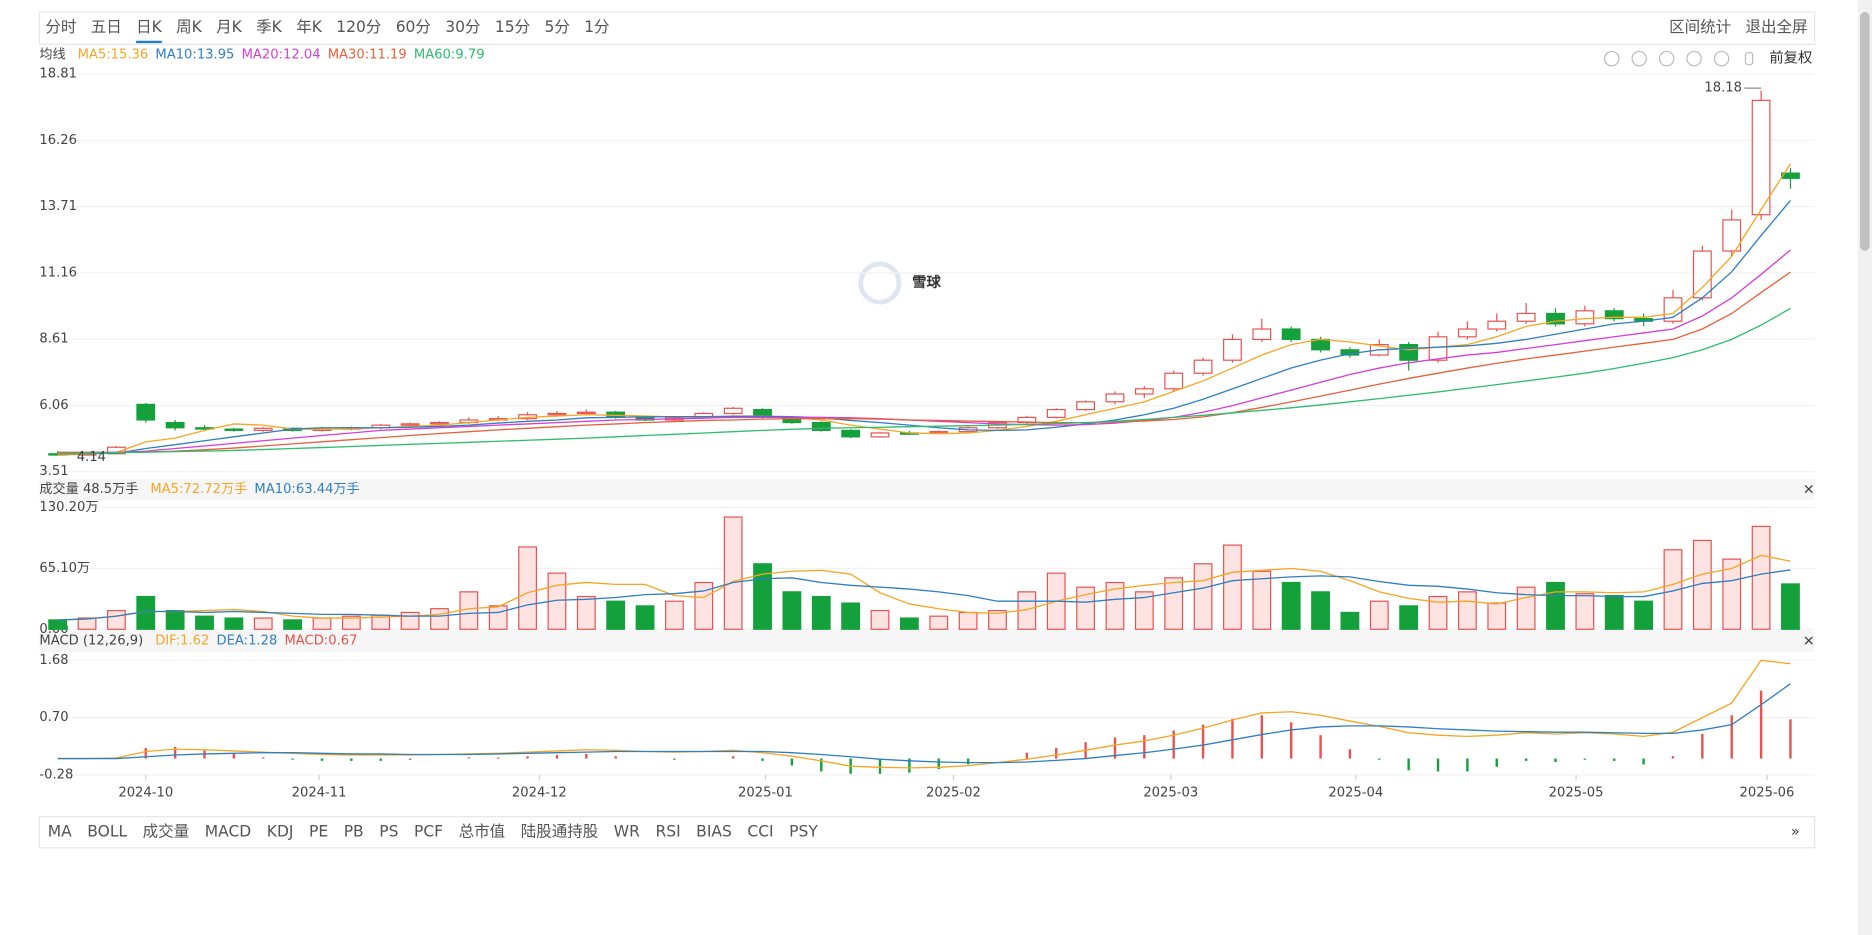 Image resolution: width=1872 pixels, height=935 pixels. Describe the element at coordinates (166, 832) in the screenshot. I see `indicator-tab: 成交量` at that location.